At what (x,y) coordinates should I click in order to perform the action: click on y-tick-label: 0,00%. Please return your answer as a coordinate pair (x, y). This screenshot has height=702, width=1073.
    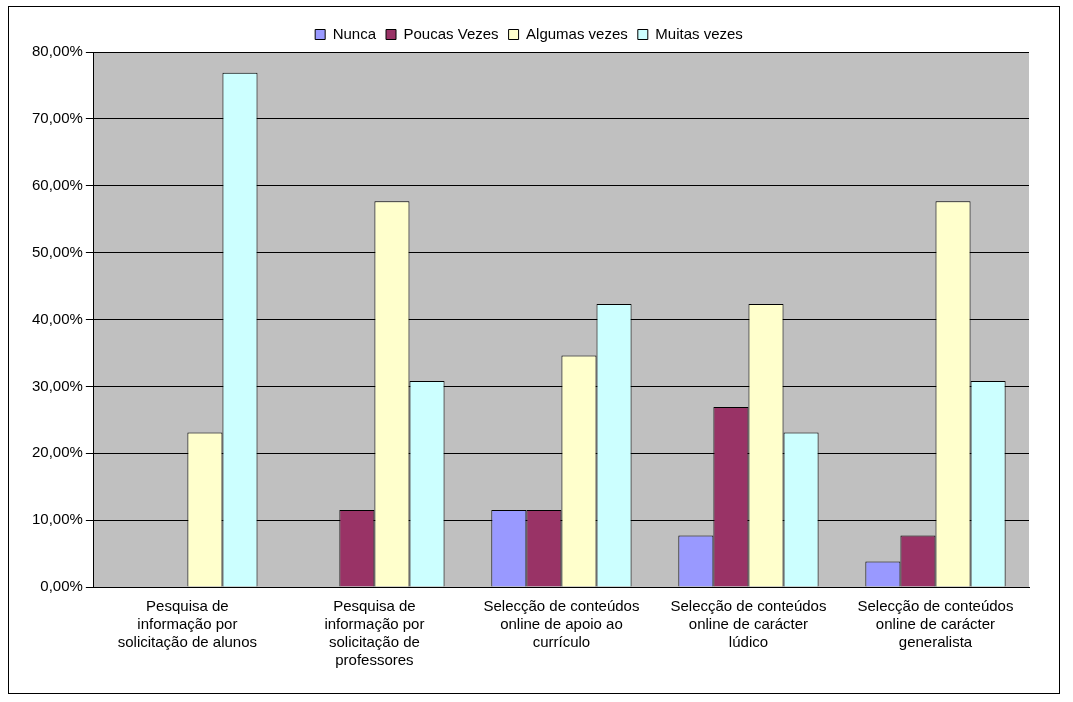
    Looking at the image, I should click on (61, 586).